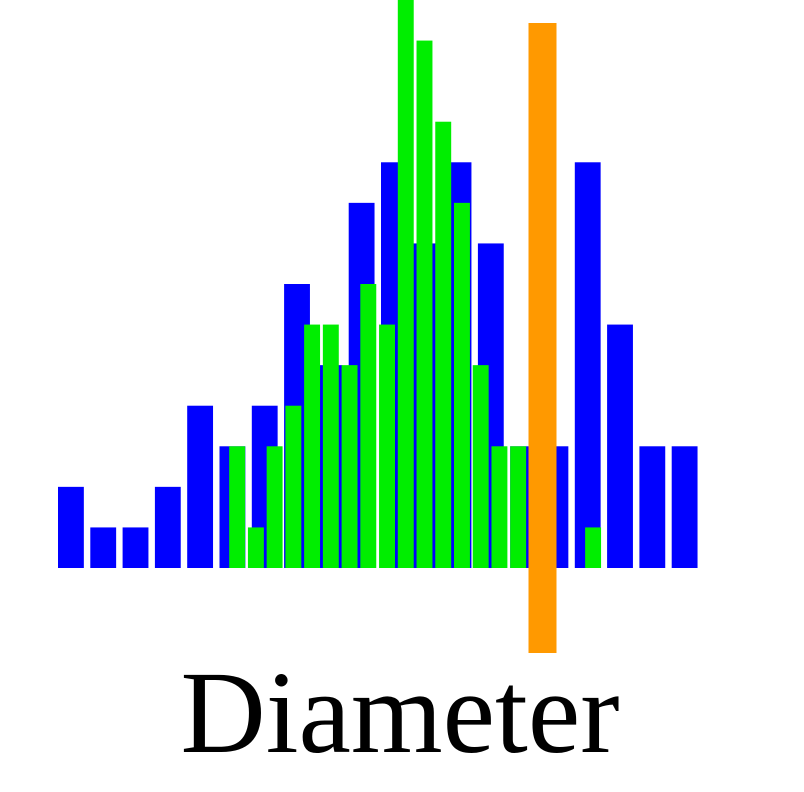  What do you see at coordinates (542, 338) in the screenshot?
I see `reference-line` at bounding box center [542, 338].